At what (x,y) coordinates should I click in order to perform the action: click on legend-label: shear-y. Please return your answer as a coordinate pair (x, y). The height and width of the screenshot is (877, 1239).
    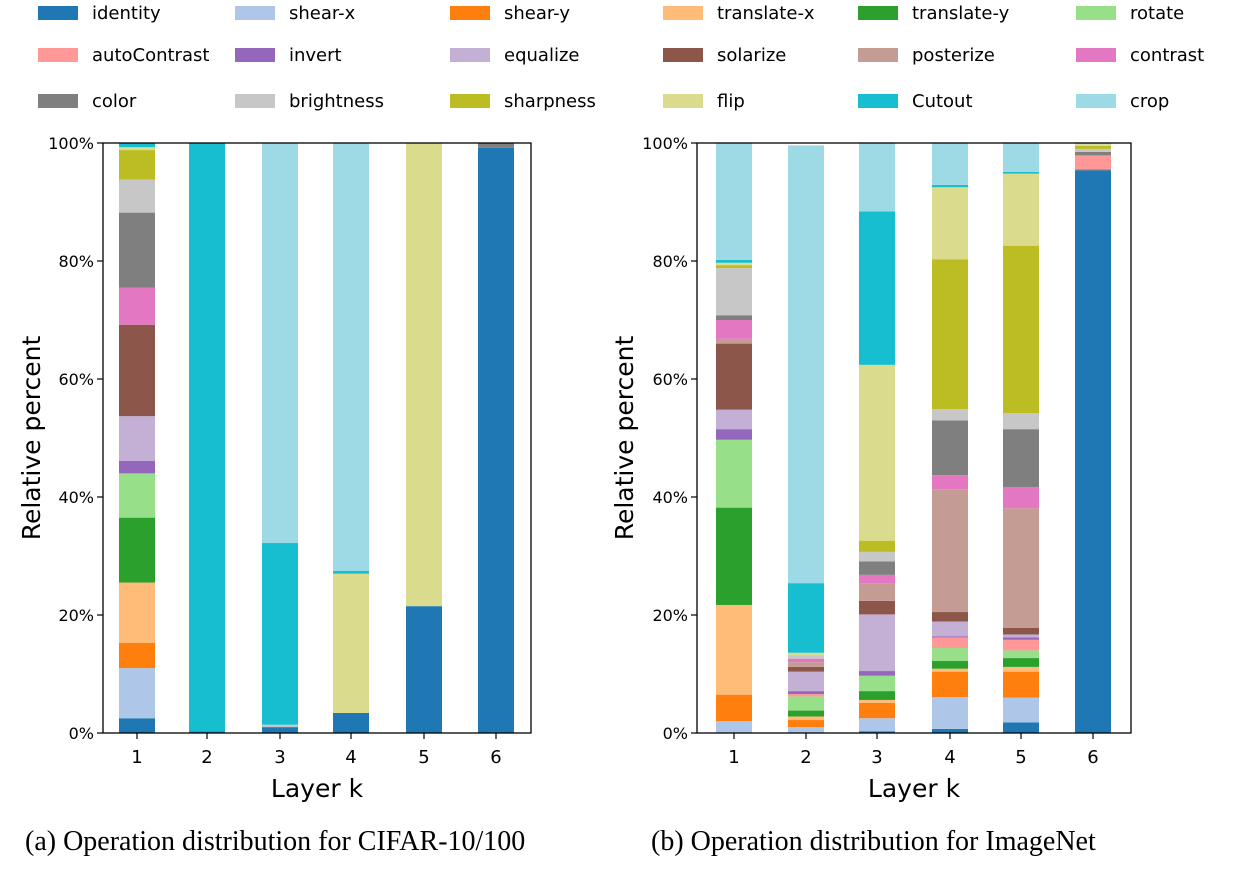
    Looking at the image, I should click on (537, 13).